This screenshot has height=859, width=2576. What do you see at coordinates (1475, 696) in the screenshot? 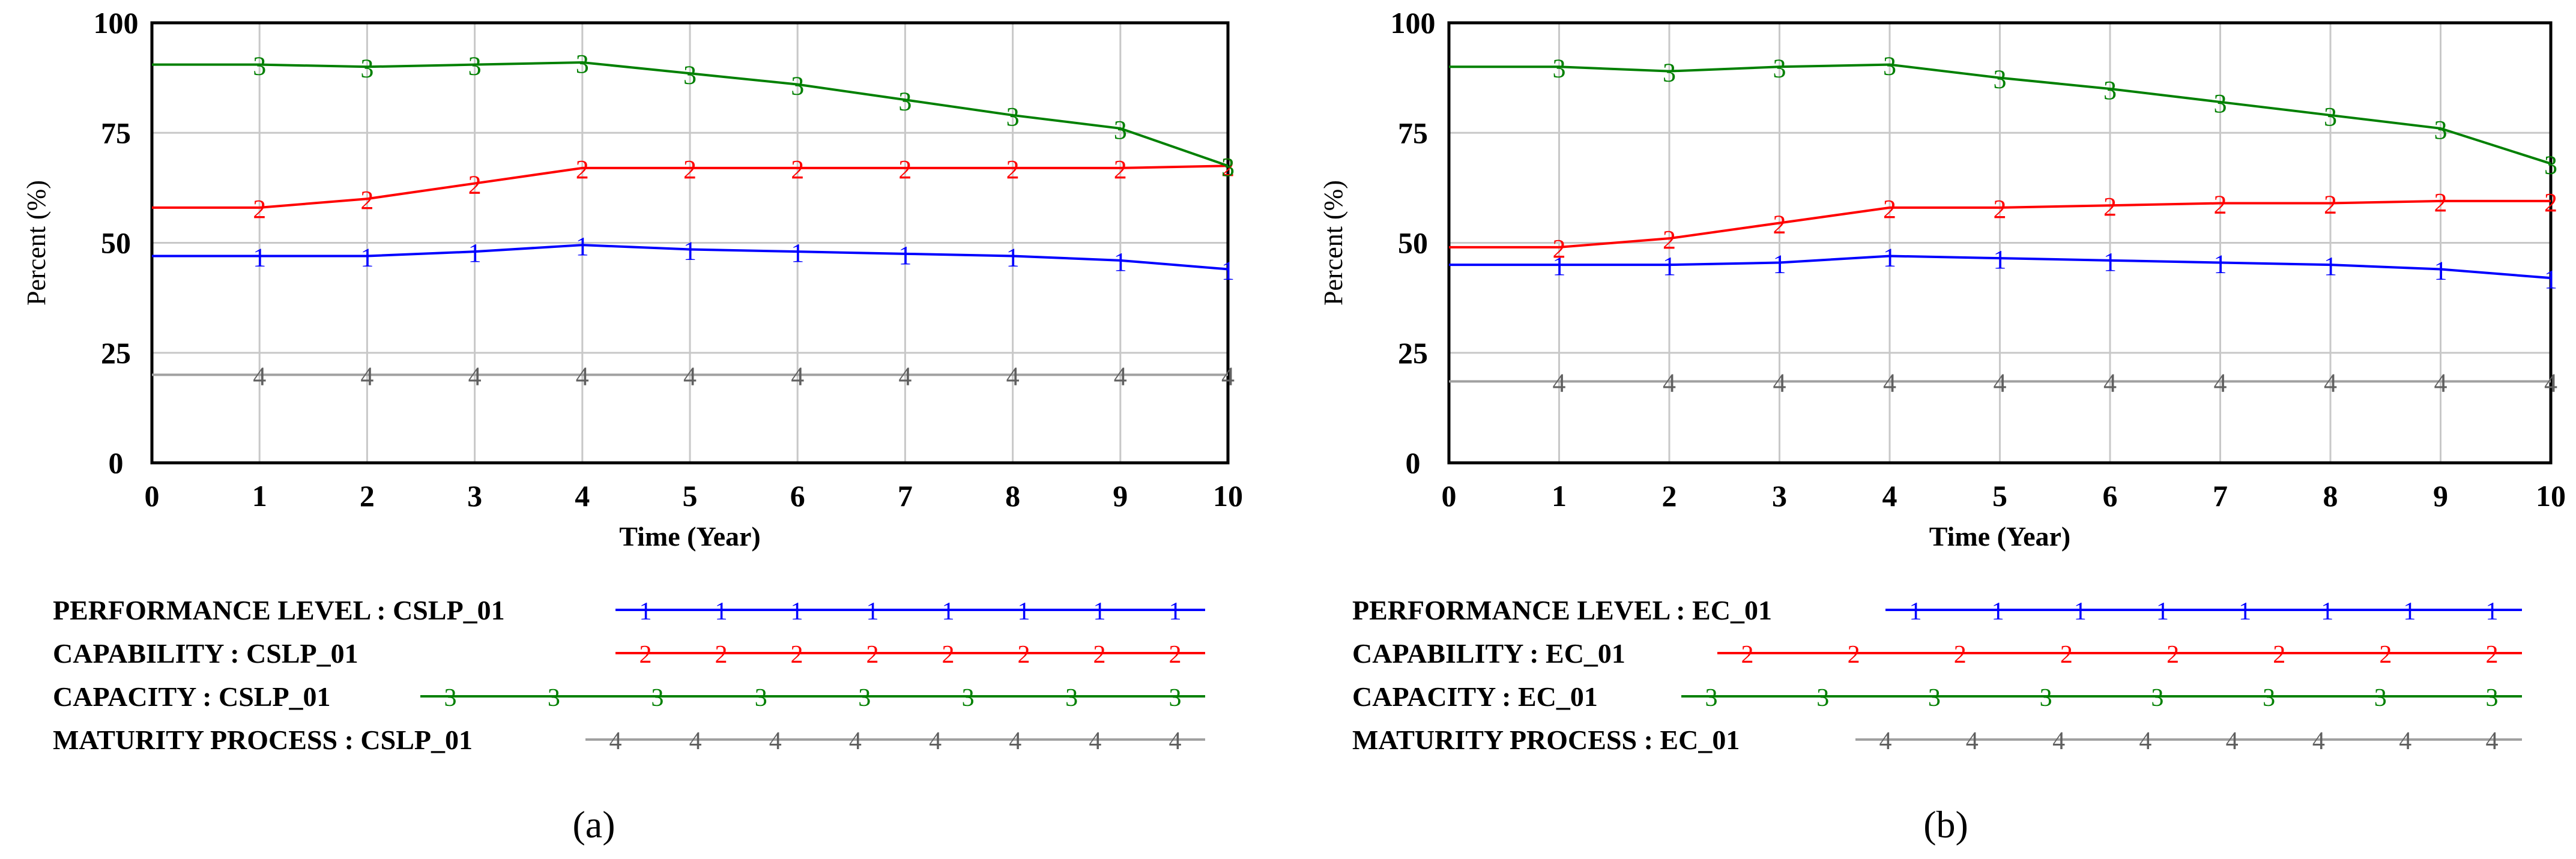
I see `legend-label: CAPACITY : EC_01` at bounding box center [1475, 696].